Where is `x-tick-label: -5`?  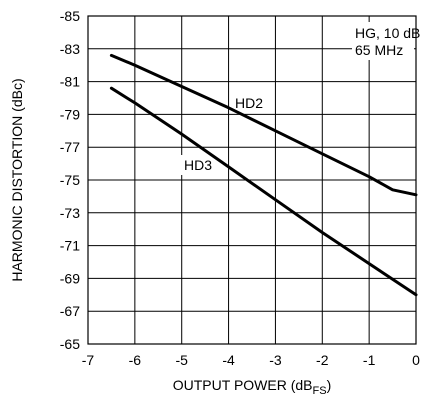 x-tick-label: -5 is located at coordinates (181, 360).